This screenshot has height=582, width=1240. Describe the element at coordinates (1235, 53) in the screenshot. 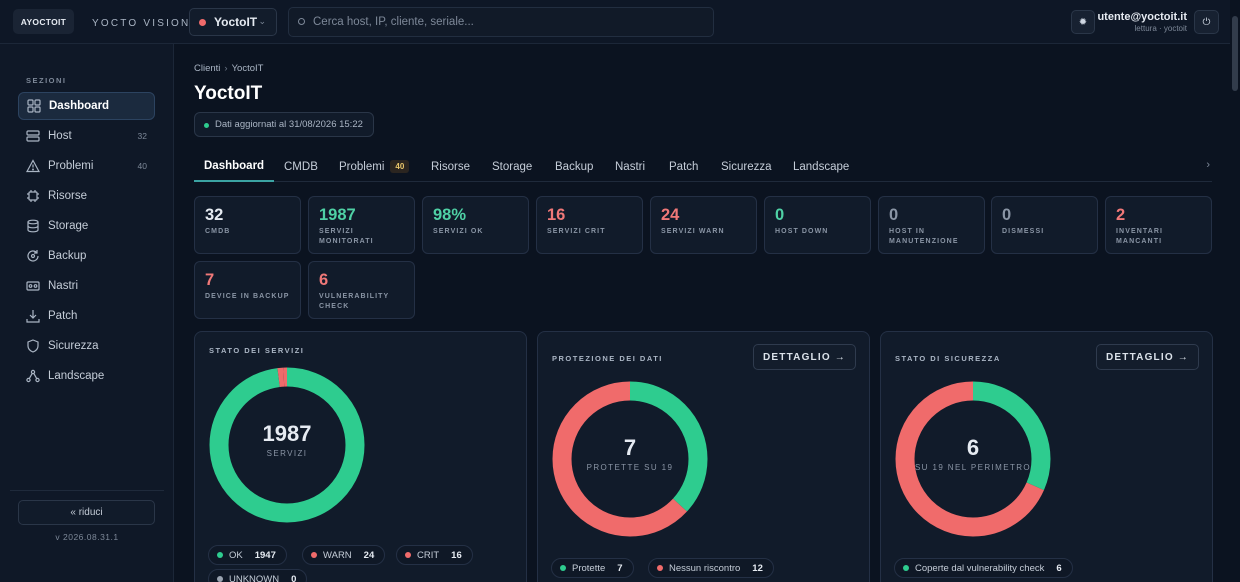

I see `scrollbar-thumb` at that location.